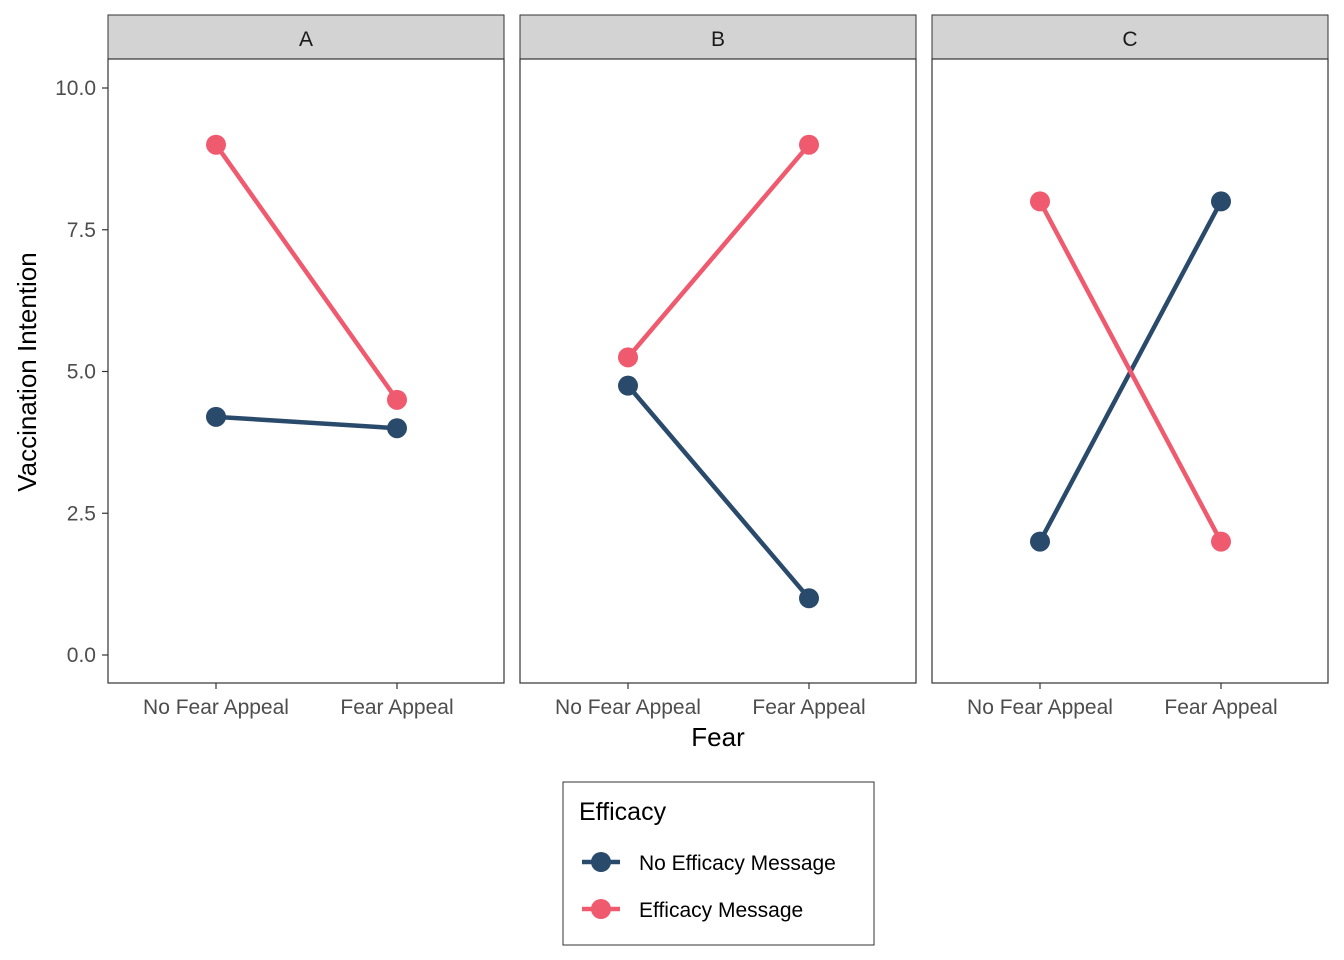 Image resolution: width=1344 pixels, height=960 pixels. I want to click on y-tick-label: 7.5, so click(81, 230).